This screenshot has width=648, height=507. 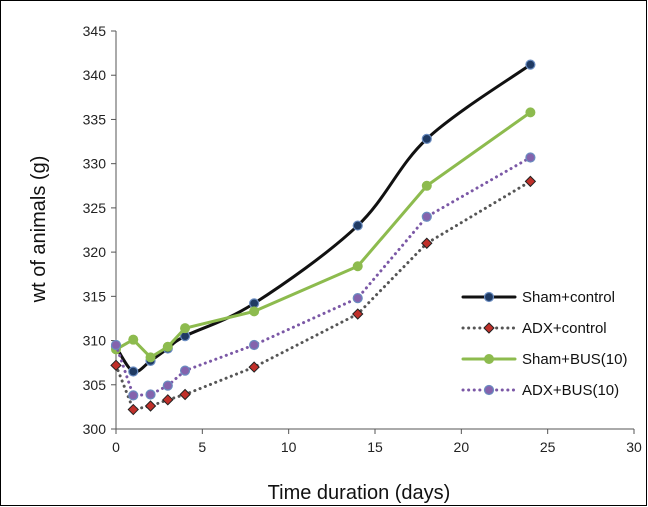 I want to click on x-tick-label: 30, so click(x=634, y=447).